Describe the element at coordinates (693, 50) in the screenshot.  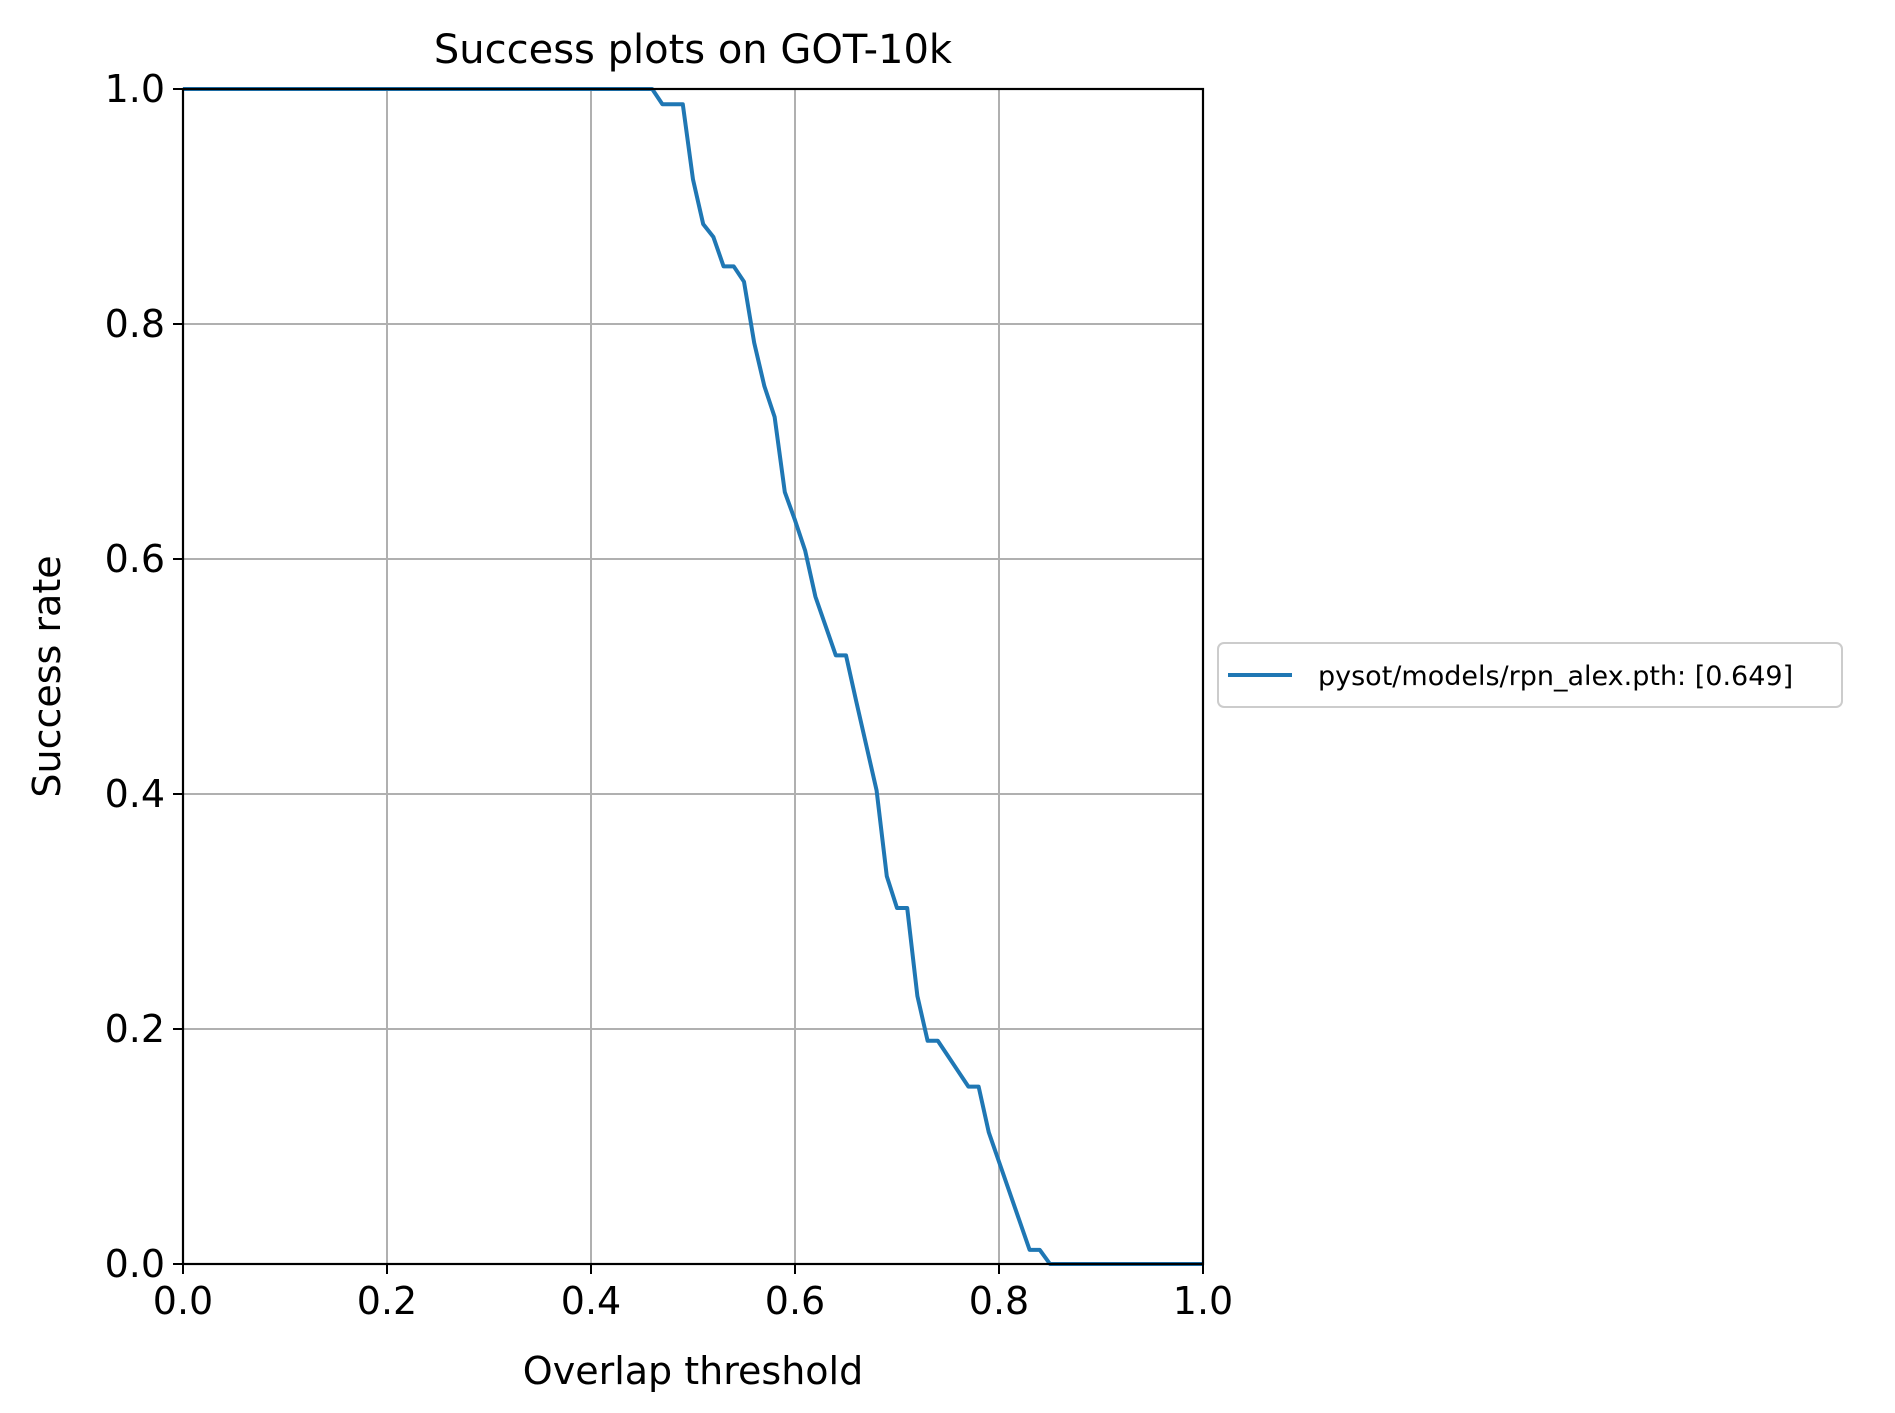
I see `chart-title: Success plots on GOT-10k` at that location.